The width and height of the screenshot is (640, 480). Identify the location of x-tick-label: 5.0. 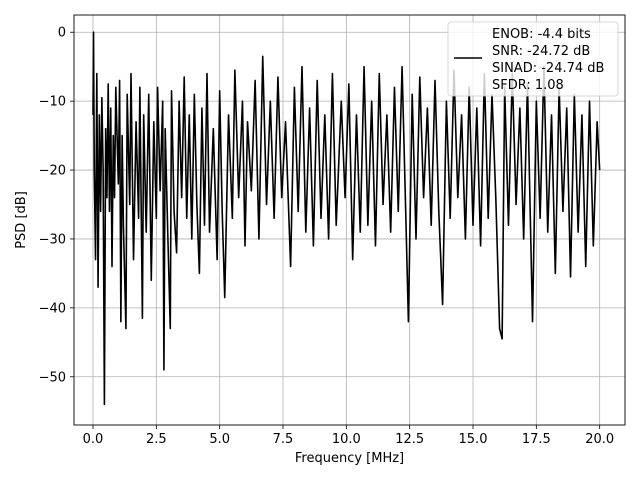
(219, 439).